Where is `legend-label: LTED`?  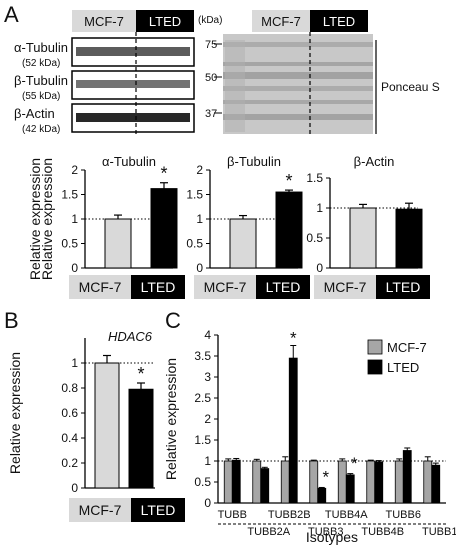
legend-label: LTED is located at coordinates (403, 367).